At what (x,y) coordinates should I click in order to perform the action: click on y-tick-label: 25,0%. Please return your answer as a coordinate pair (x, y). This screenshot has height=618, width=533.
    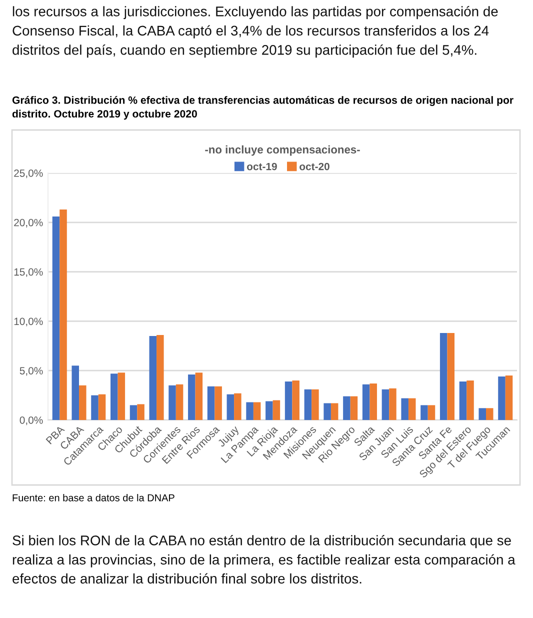
    Looking at the image, I should click on (28, 174).